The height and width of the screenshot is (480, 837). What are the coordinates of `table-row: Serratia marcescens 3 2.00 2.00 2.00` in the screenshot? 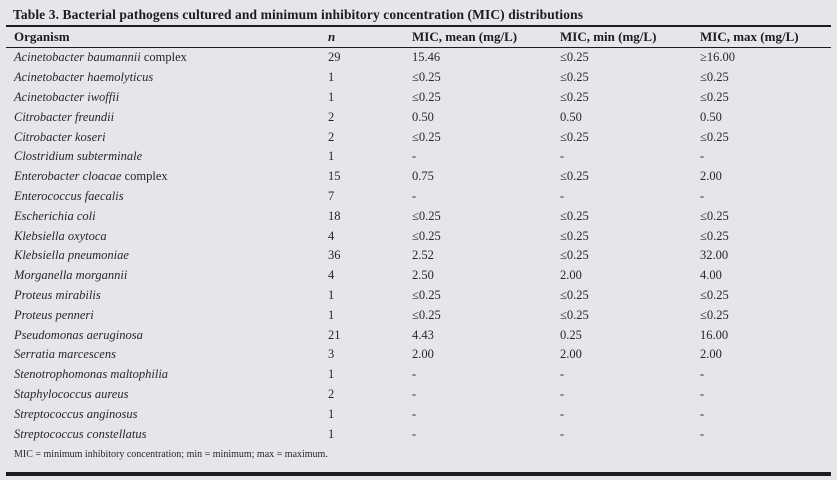 It's located at (418, 355).